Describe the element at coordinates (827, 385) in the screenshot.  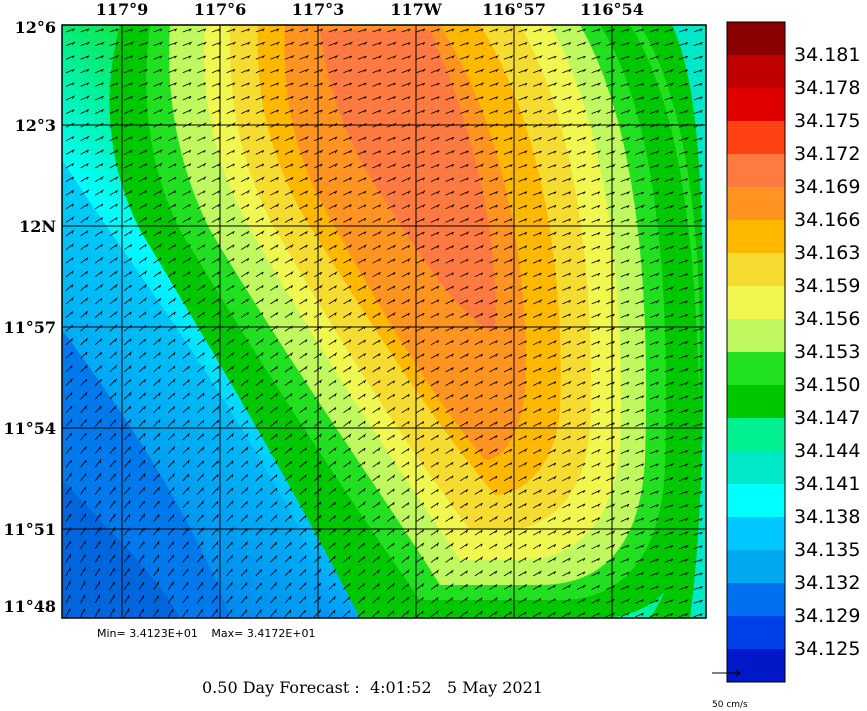
I see `colorbar-label: 34.150` at that location.